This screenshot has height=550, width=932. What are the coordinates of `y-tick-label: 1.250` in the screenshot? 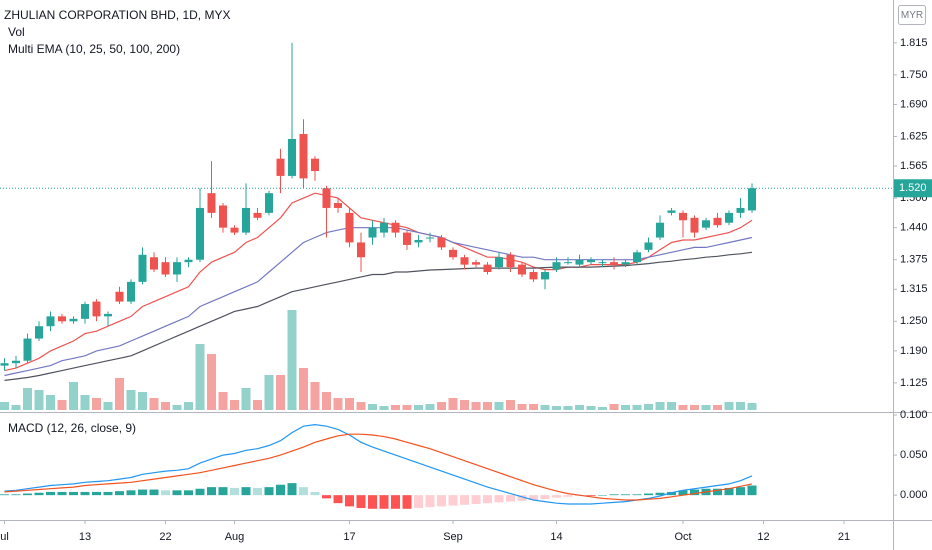 It's located at (914, 321).